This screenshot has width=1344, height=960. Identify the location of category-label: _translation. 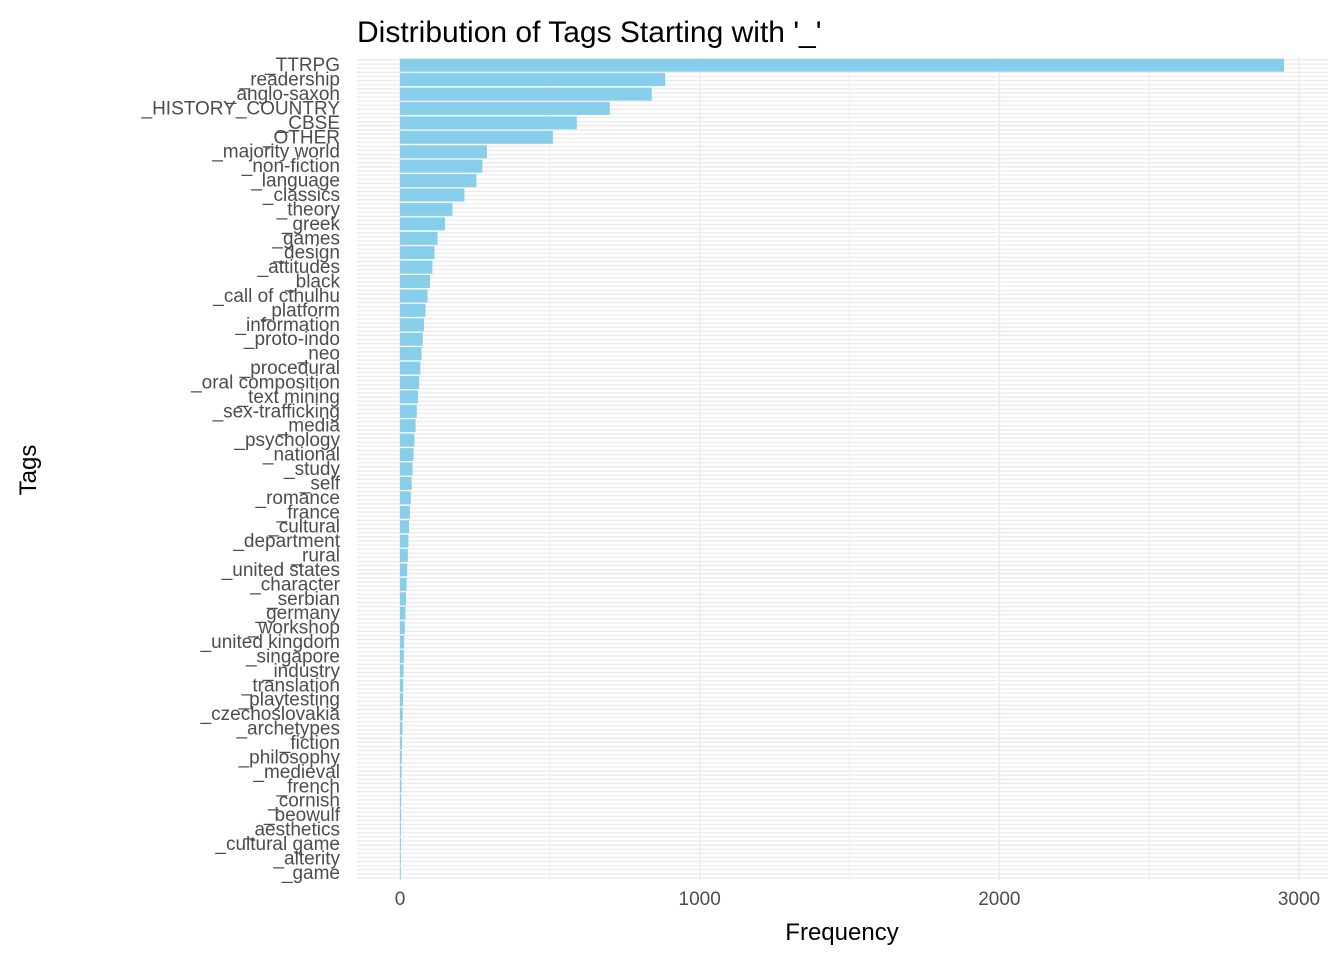
(290, 685).